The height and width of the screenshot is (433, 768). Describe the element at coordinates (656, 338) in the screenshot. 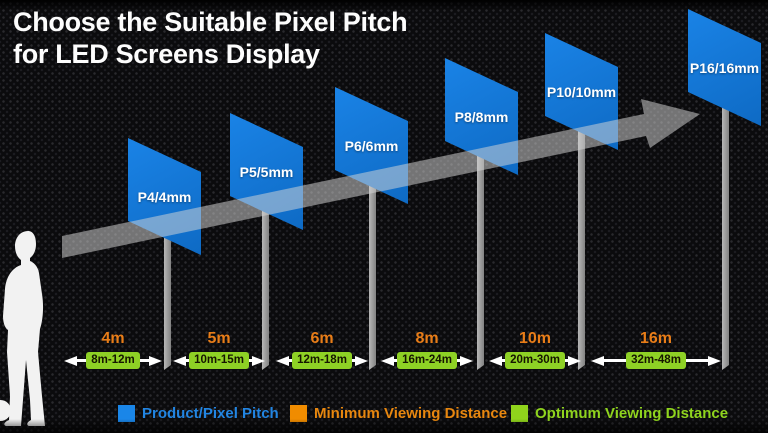

I see `min-distance-label: 16m` at that location.